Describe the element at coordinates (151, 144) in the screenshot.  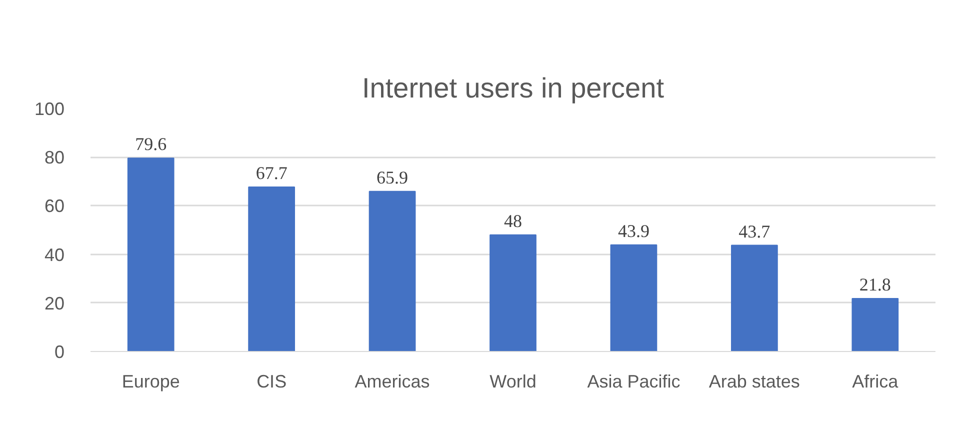
I see `data-label: 79.6` at that location.